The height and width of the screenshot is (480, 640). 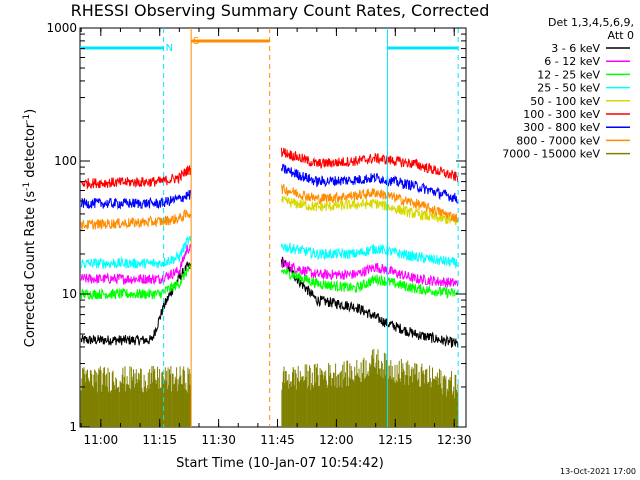 I want to click on x-tick-label: 11:15, so click(x=159, y=440).